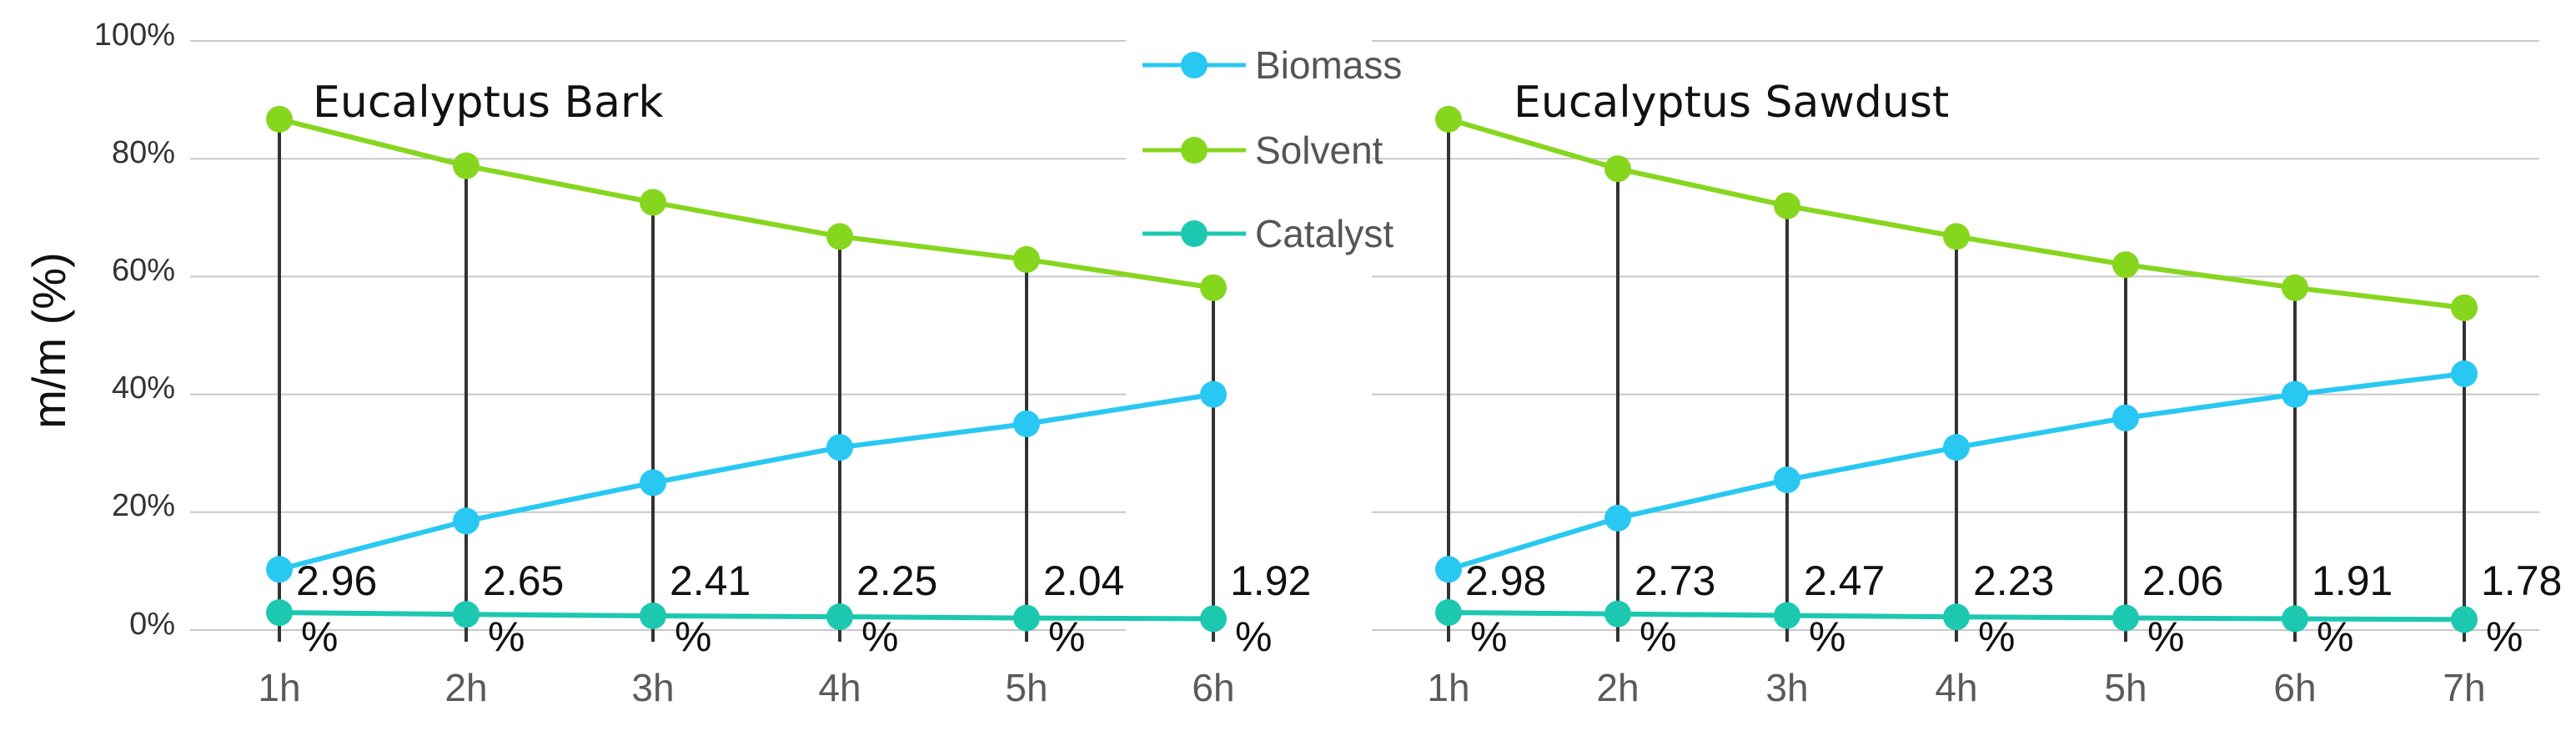  I want to click on catalyst-value-label: 2.65, so click(523, 580).